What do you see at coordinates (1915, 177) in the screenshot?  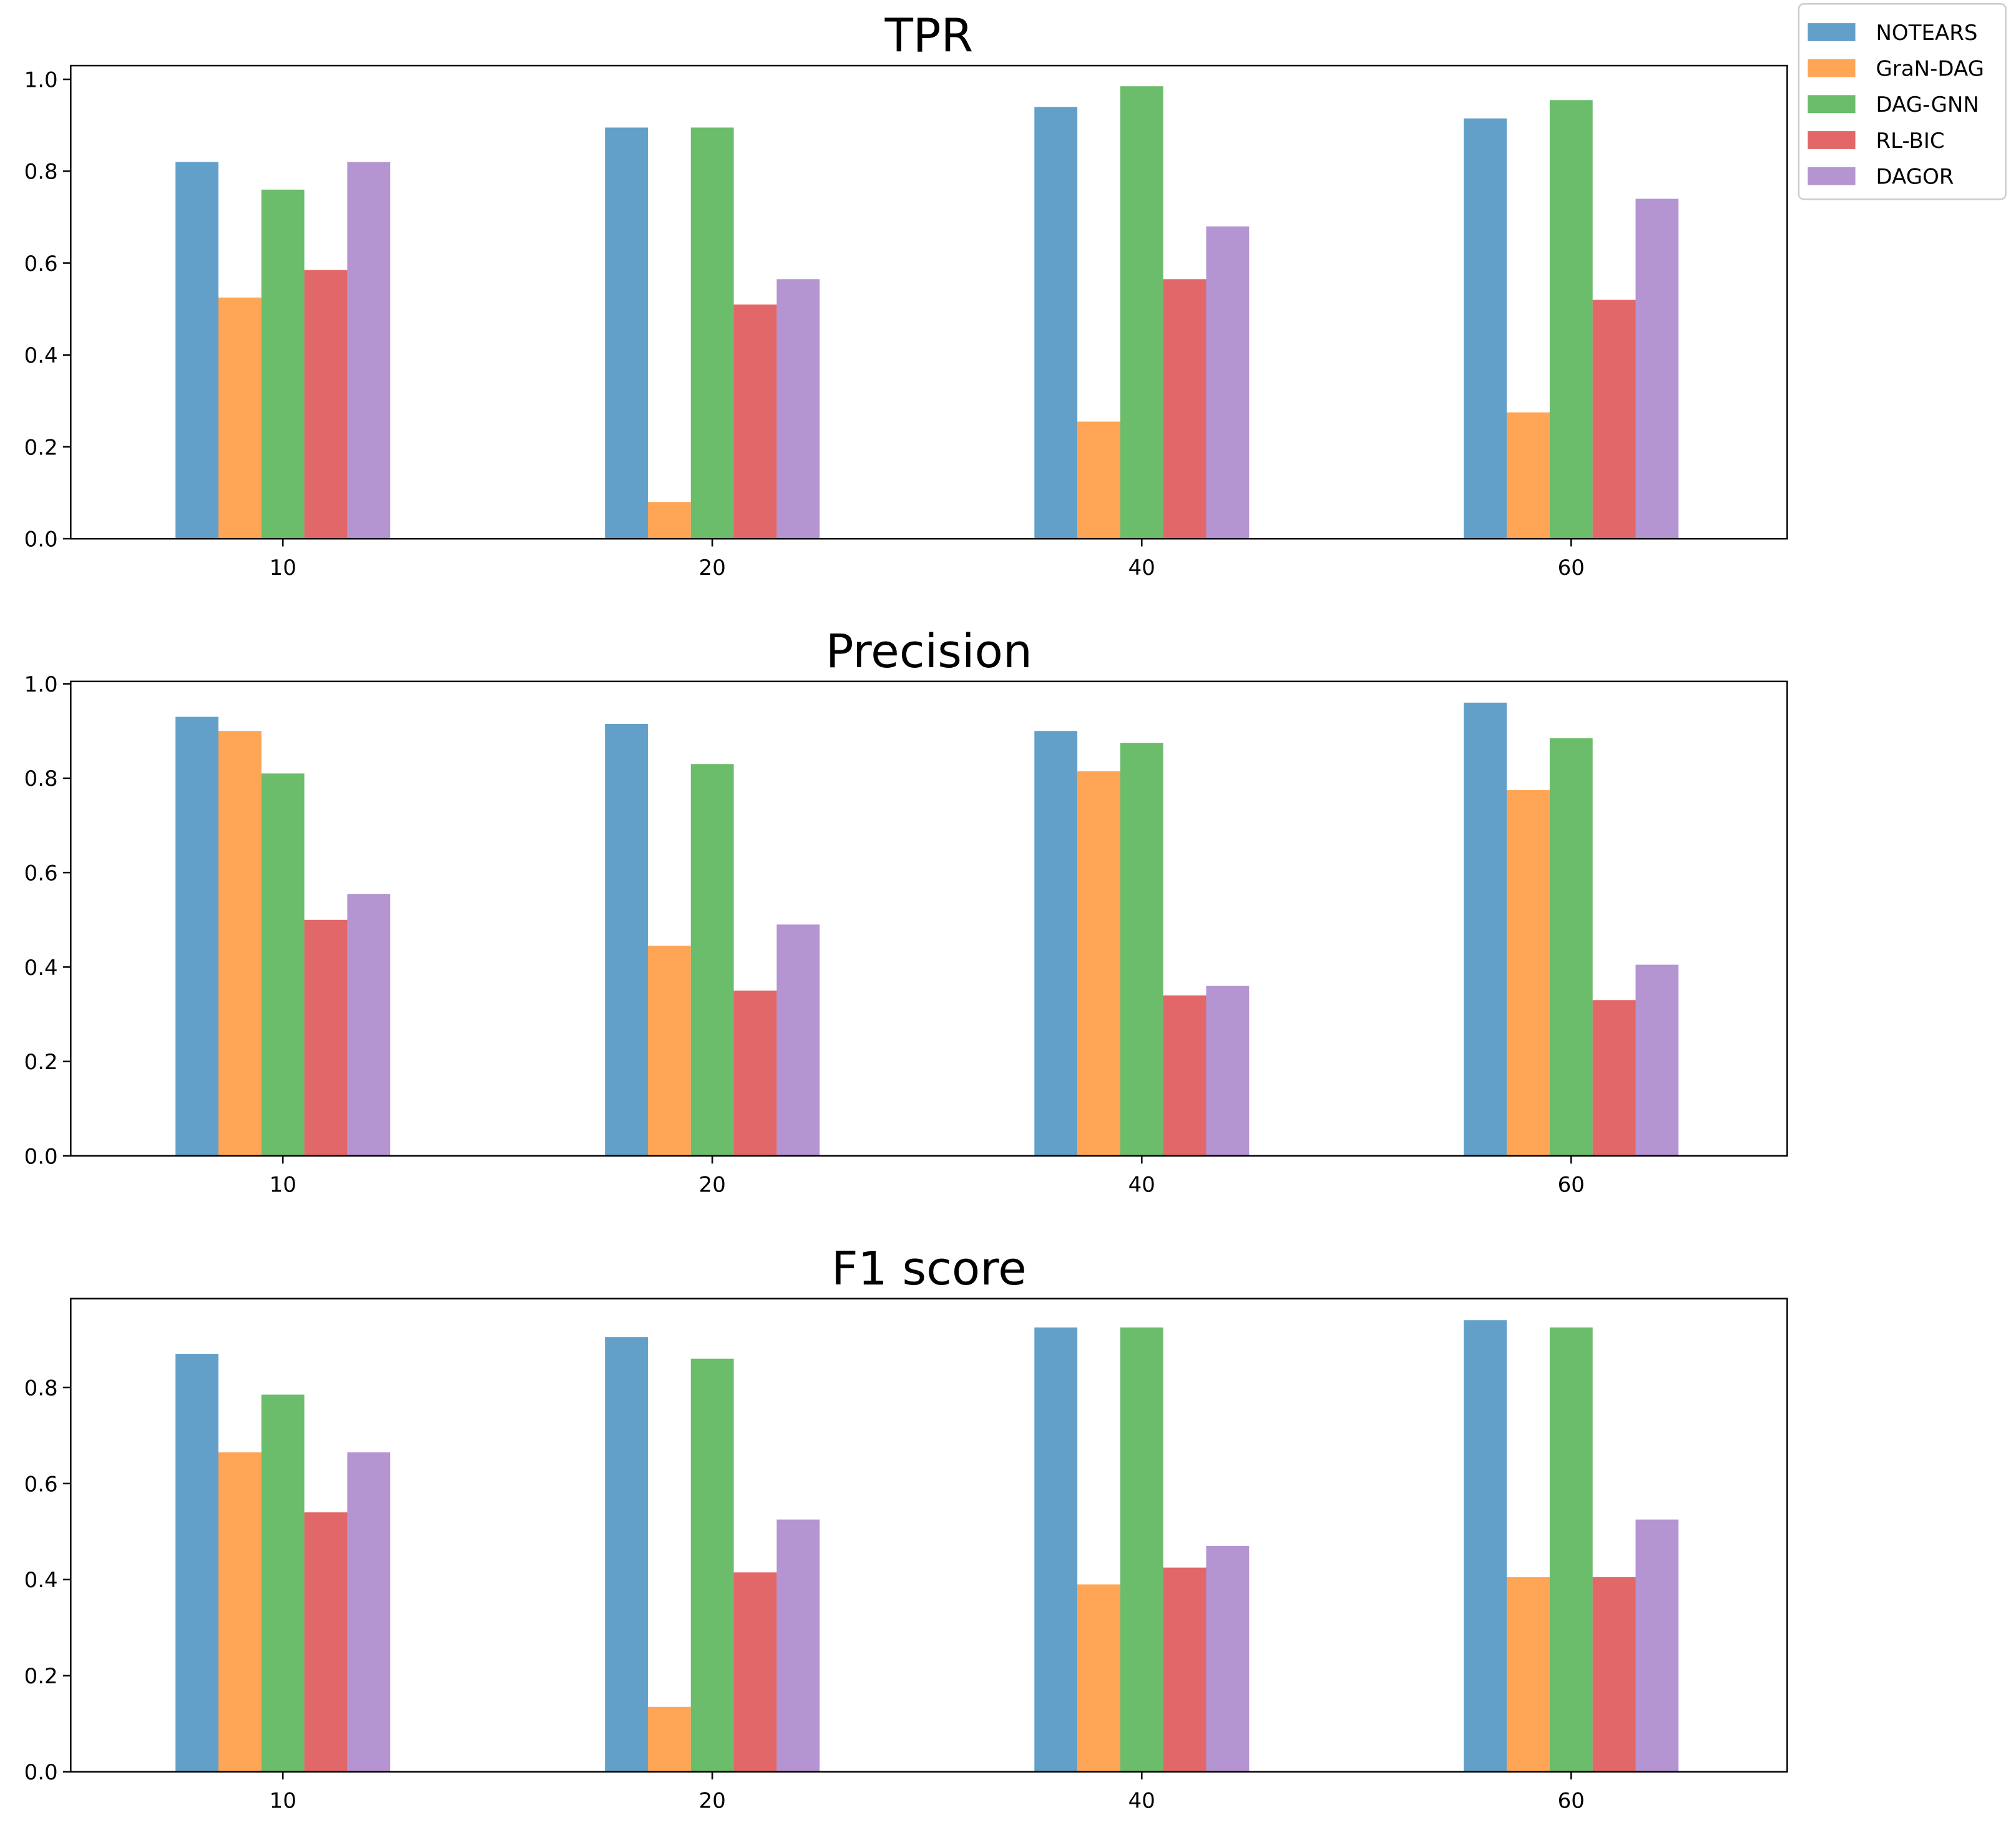 I see `legend-label: DAGOR` at bounding box center [1915, 177].